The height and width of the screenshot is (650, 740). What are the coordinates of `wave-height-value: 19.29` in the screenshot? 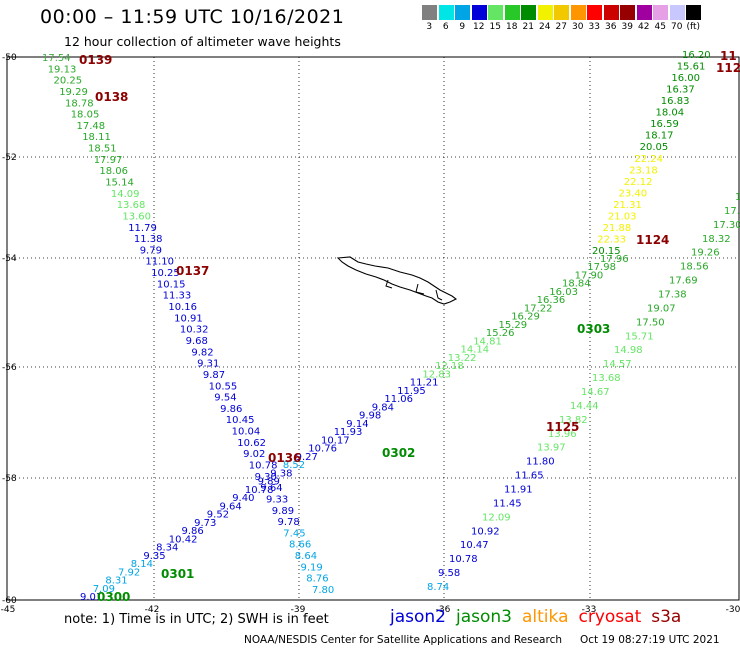 It's located at (73, 92).